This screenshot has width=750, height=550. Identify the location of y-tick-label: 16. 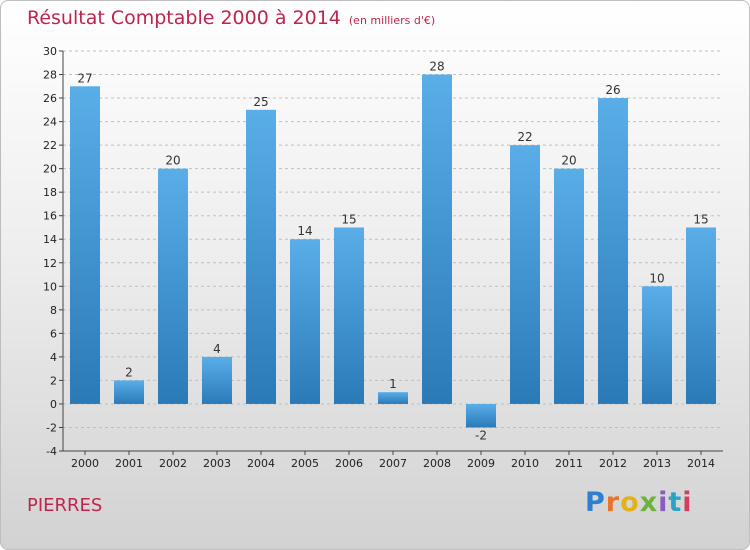
(50, 216).